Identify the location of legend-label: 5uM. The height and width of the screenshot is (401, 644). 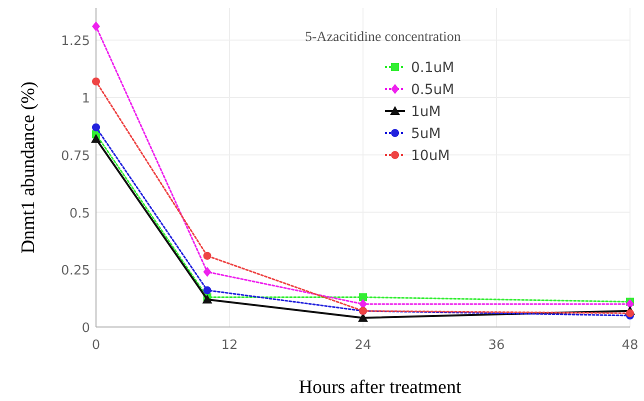
(426, 134).